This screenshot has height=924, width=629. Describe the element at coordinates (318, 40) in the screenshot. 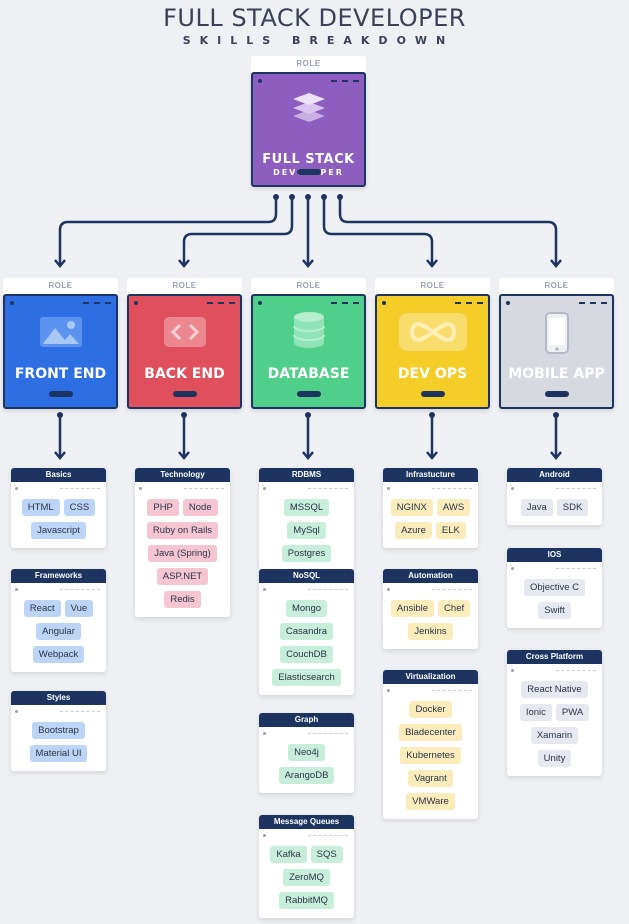

I see `page-subtitle: SKILLS BREAKDOWN` at that location.